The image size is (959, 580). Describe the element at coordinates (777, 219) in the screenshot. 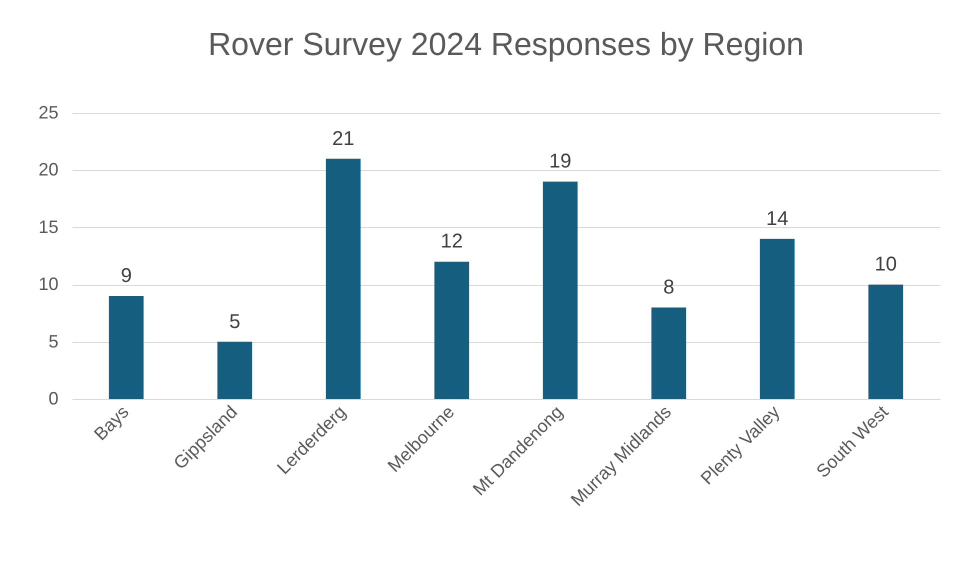

I see `data-label: 14` at that location.